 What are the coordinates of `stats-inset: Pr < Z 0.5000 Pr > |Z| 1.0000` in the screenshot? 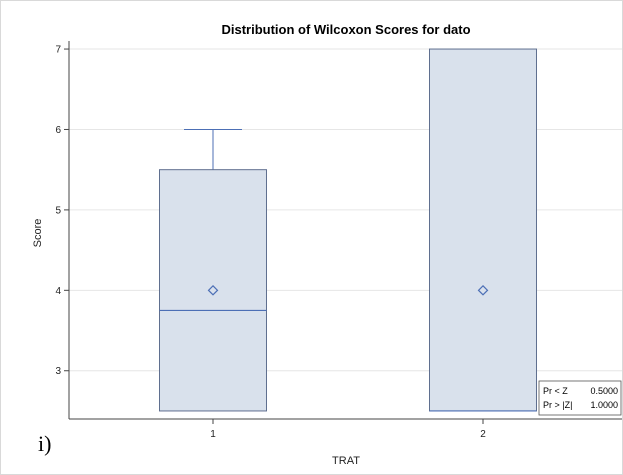 It's located at (580, 398).